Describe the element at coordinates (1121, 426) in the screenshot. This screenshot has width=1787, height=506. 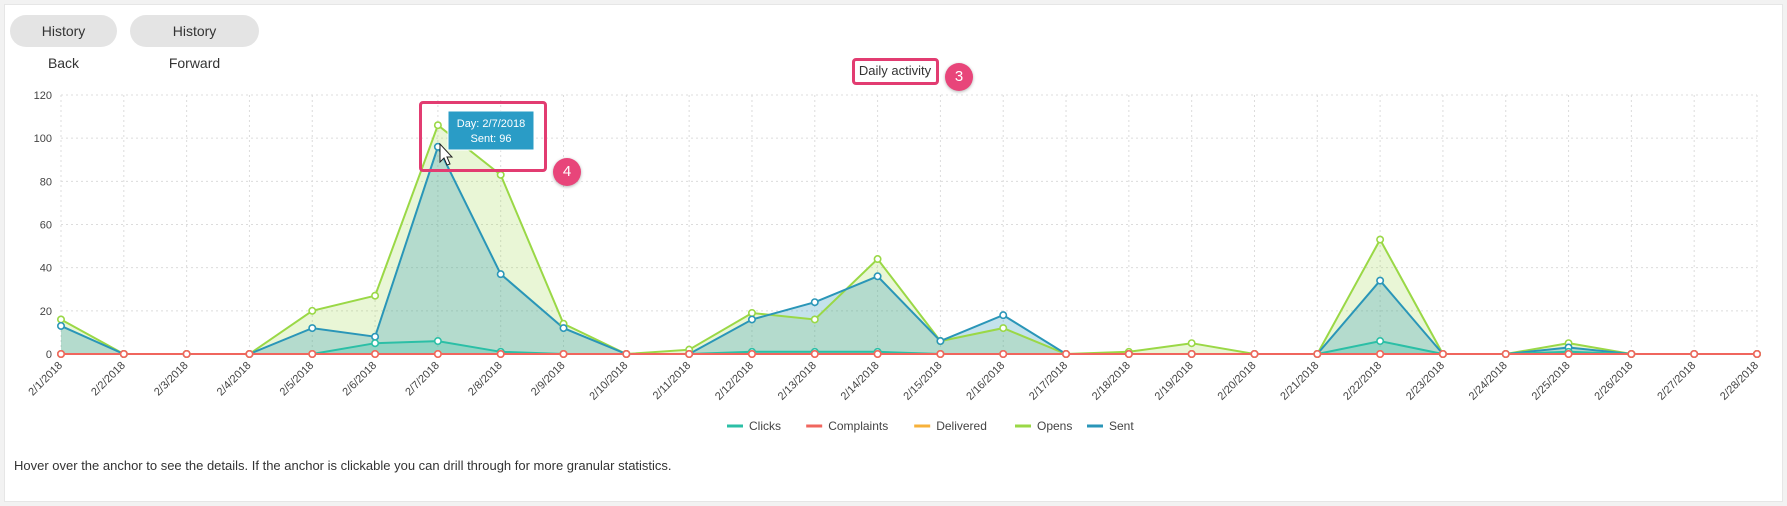
I see `legend-label: Sent` at that location.